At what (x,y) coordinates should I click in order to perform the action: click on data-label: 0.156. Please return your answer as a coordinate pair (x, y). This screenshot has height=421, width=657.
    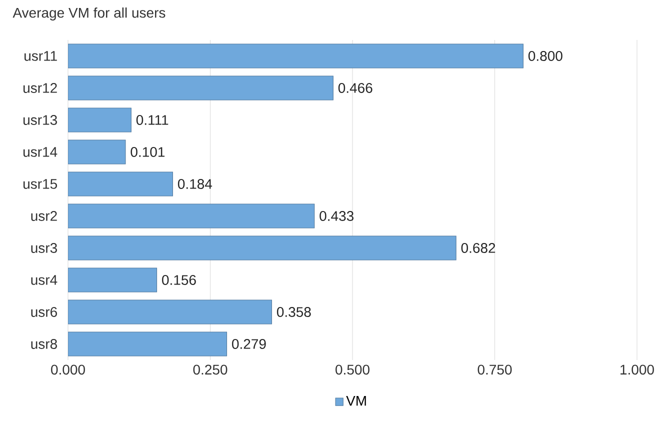
    Looking at the image, I should click on (179, 280).